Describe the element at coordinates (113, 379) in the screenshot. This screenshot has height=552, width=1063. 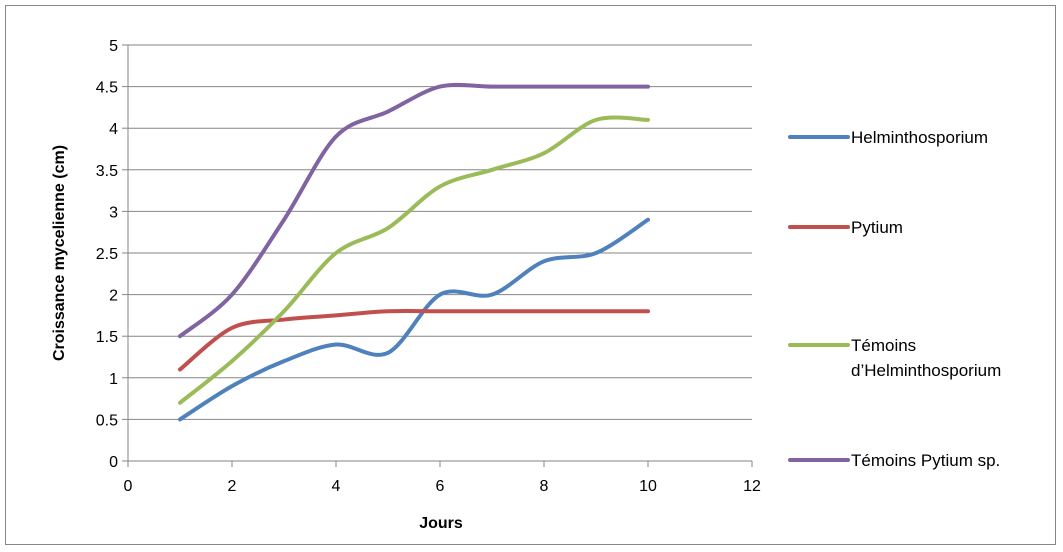
I see `y-tick-label: 1` at that location.